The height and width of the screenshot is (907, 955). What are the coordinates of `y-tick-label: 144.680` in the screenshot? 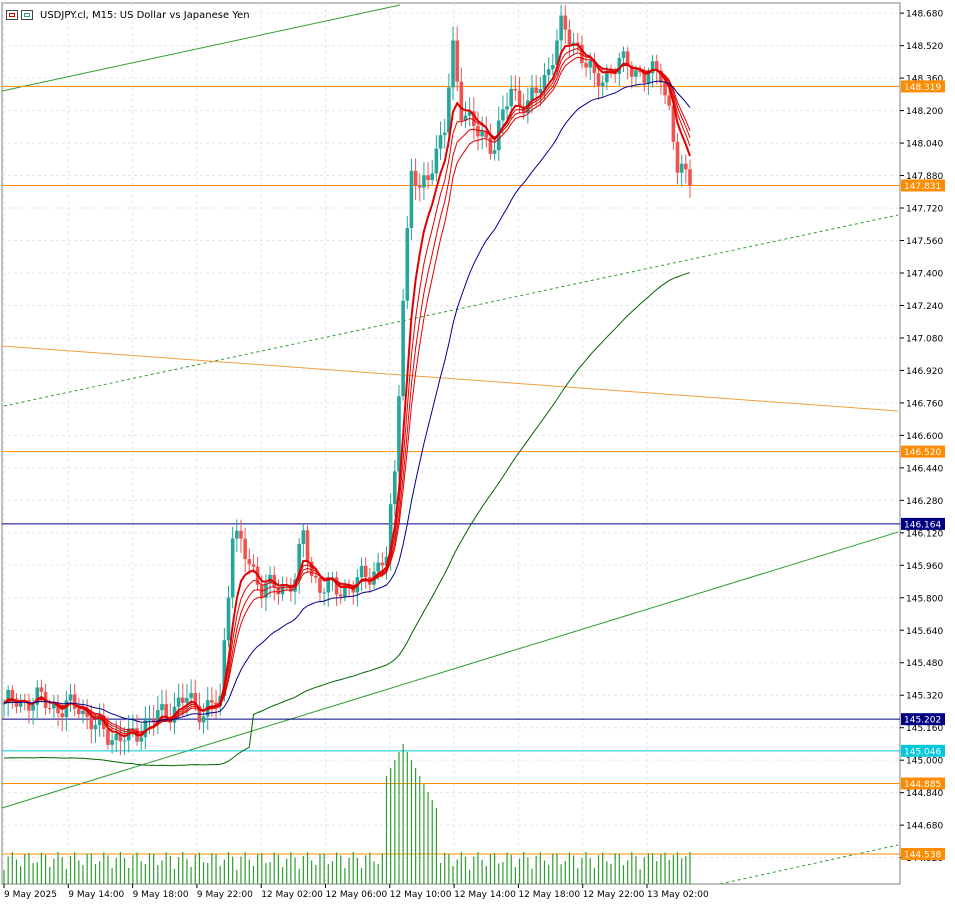 It's located at (924, 827).